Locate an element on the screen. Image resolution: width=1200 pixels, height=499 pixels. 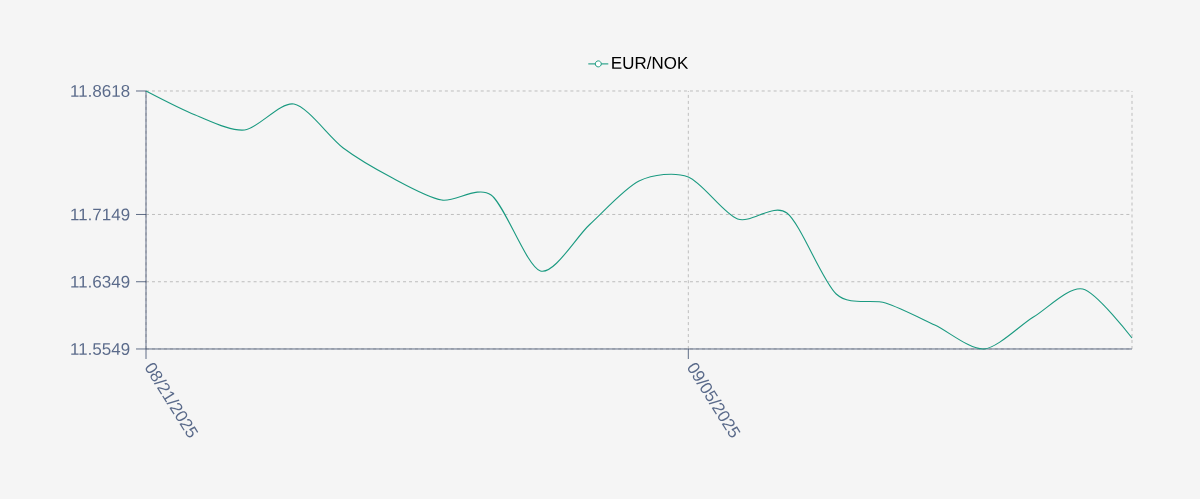
y-tick-label: 11.6349 is located at coordinates (100, 281).